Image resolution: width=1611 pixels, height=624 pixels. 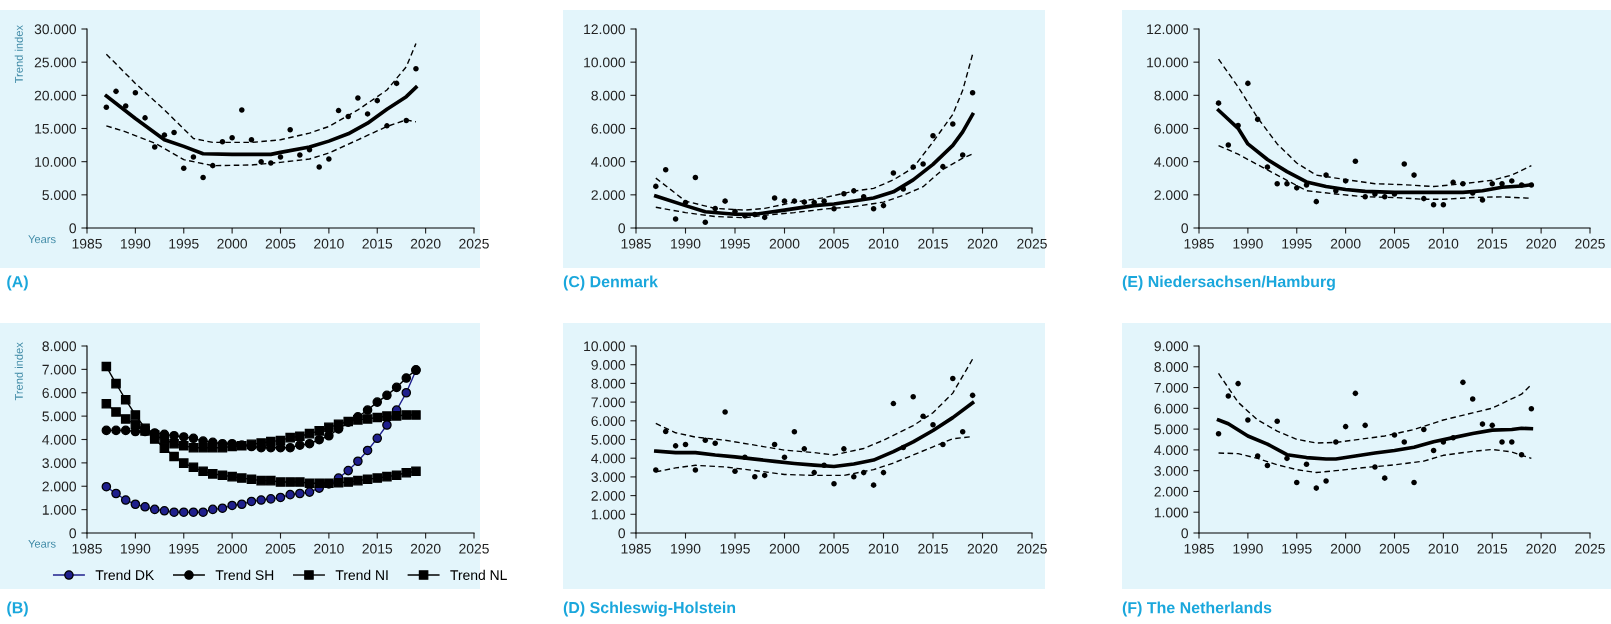 I want to click on y-tick-label: 30.000, so click(x=55, y=29).